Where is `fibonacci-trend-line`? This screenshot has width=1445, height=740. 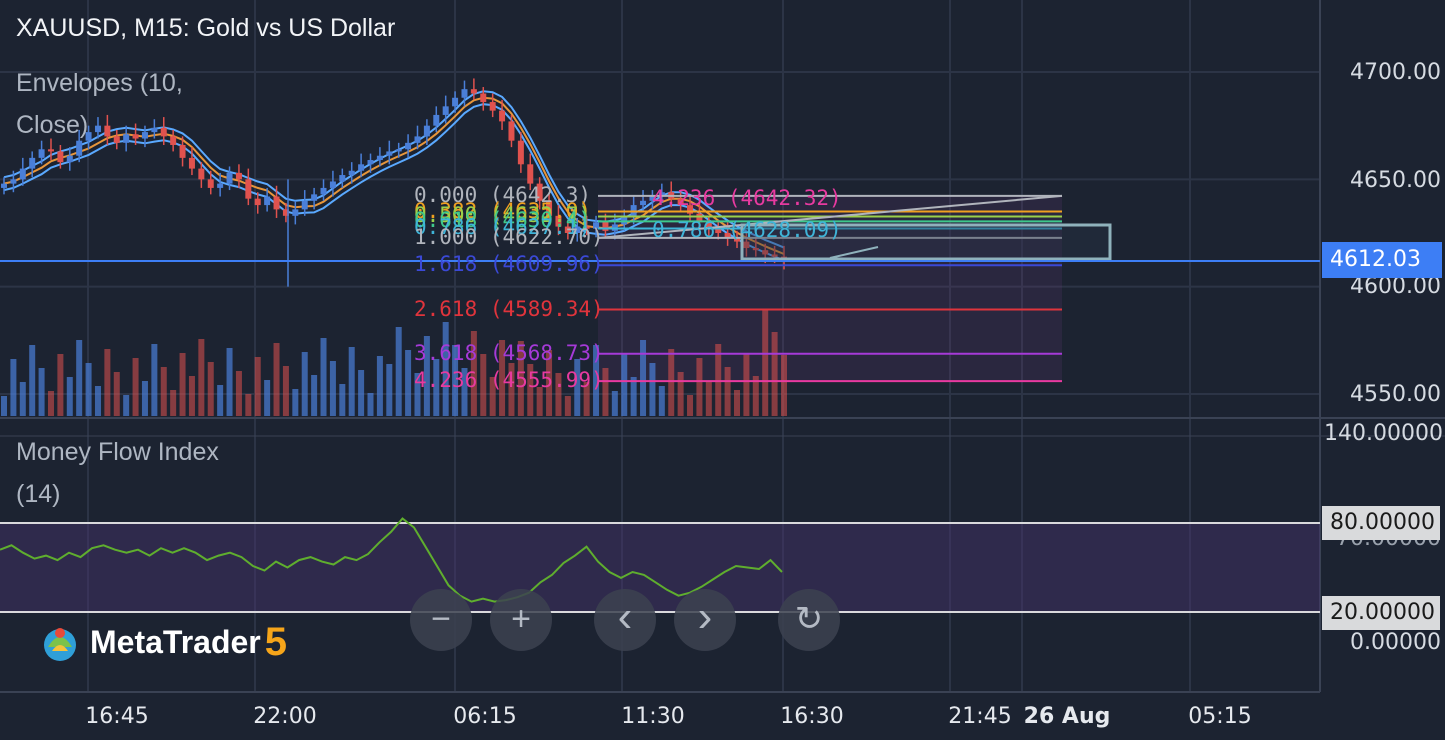
fibonacci-trend-line is located at coordinates (830, 216).